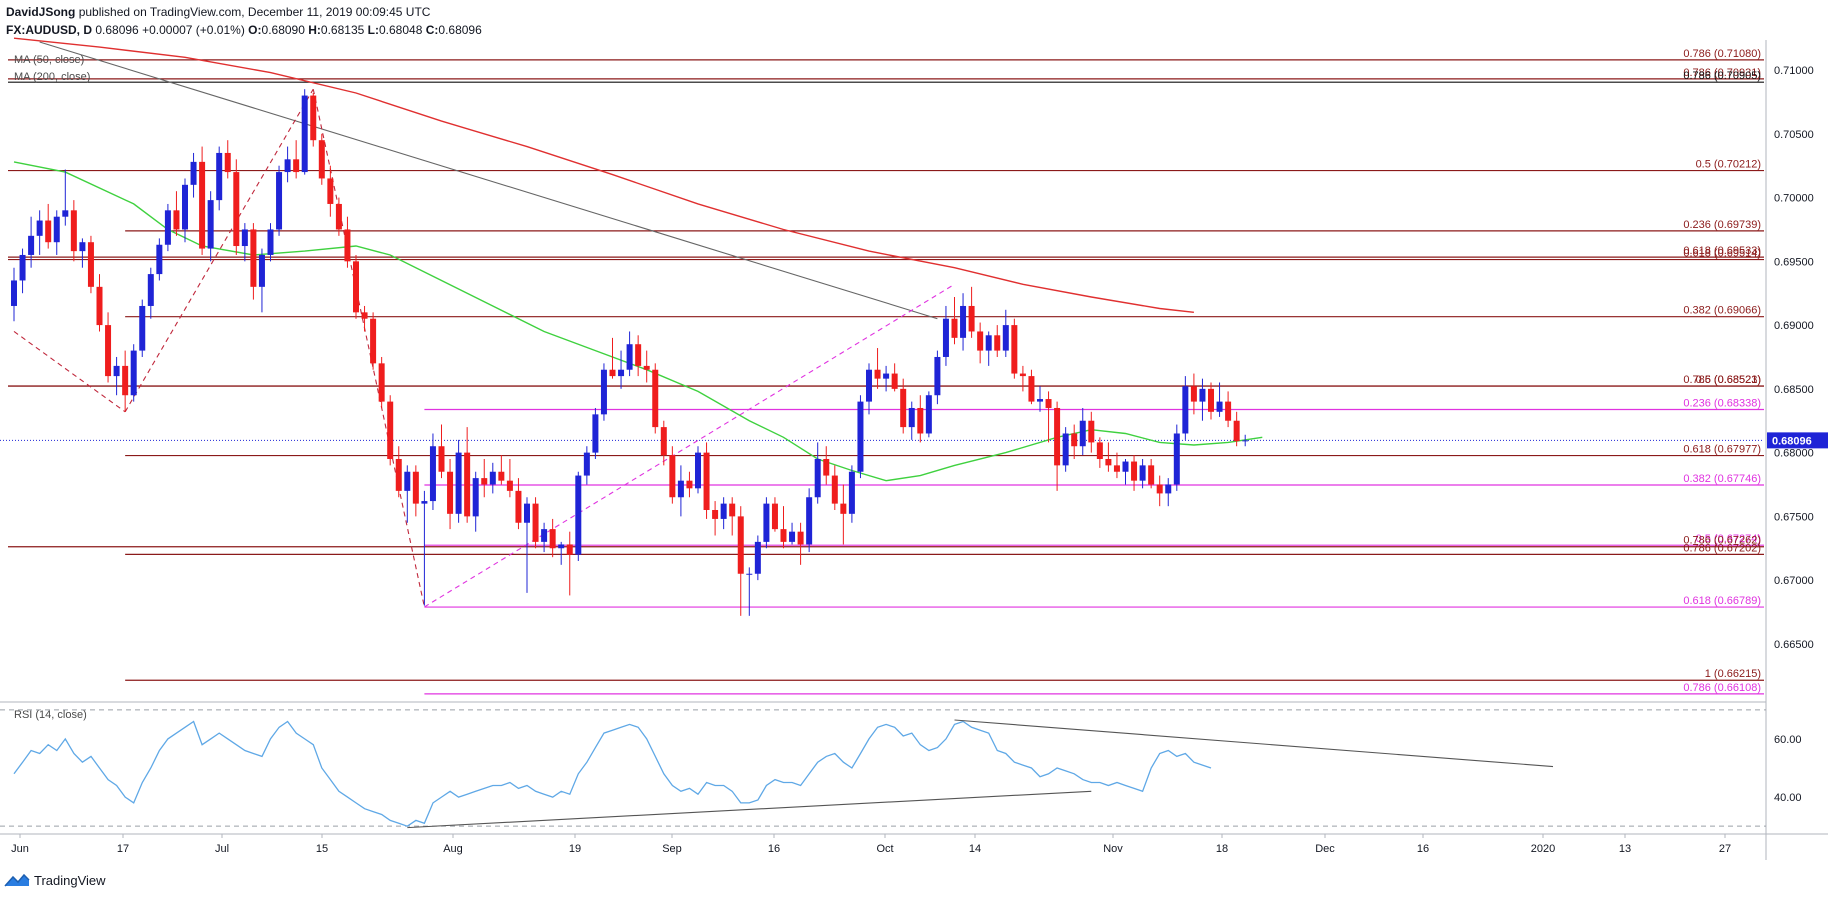  What do you see at coordinates (314, 30) in the screenshot?
I see `high-label: H:` at bounding box center [314, 30].